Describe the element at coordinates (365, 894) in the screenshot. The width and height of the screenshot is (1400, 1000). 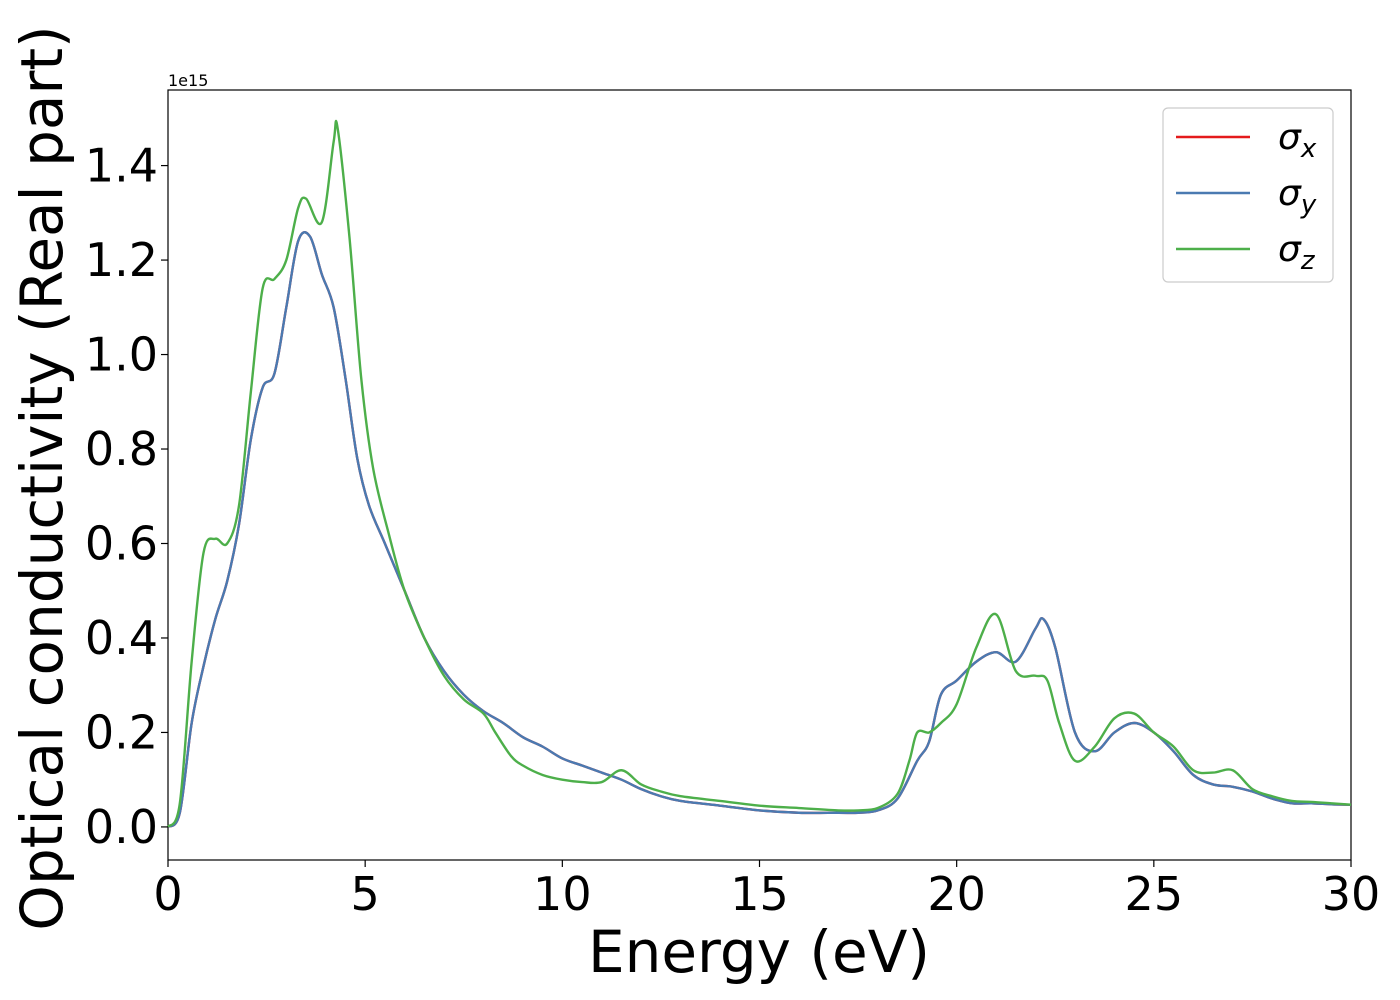
I see `x-tick-label: 5` at that location.